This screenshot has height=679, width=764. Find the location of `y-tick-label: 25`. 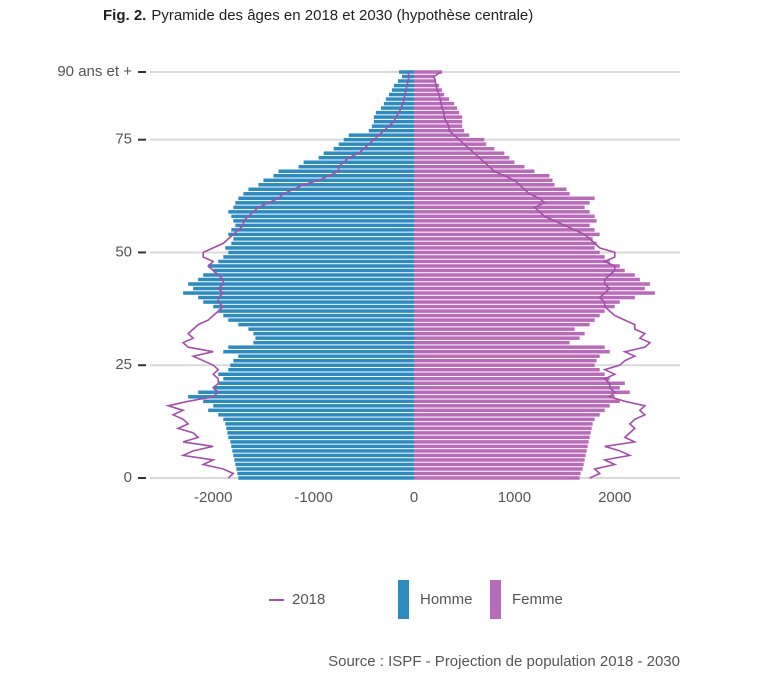

y-tick-label: 25 is located at coordinates (123, 364).